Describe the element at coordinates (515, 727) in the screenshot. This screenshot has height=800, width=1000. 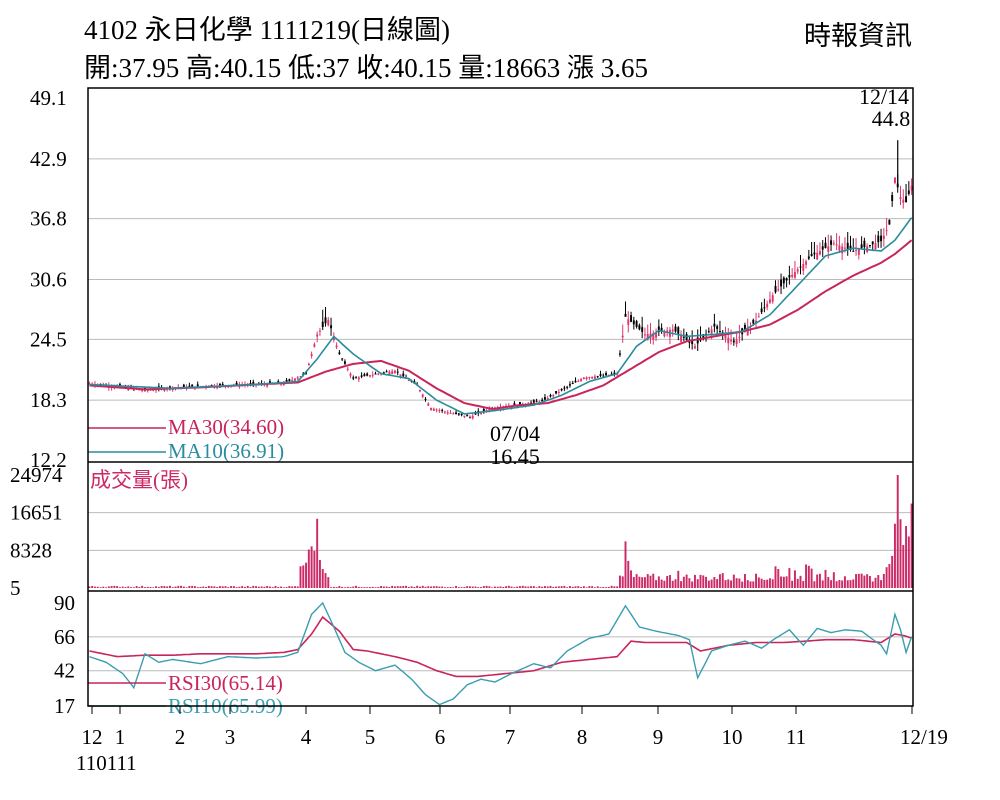
I see `x-axis-tick-labels: 12 1 2 3 4 5 6 7 8 9 10 11 12/19` at that location.